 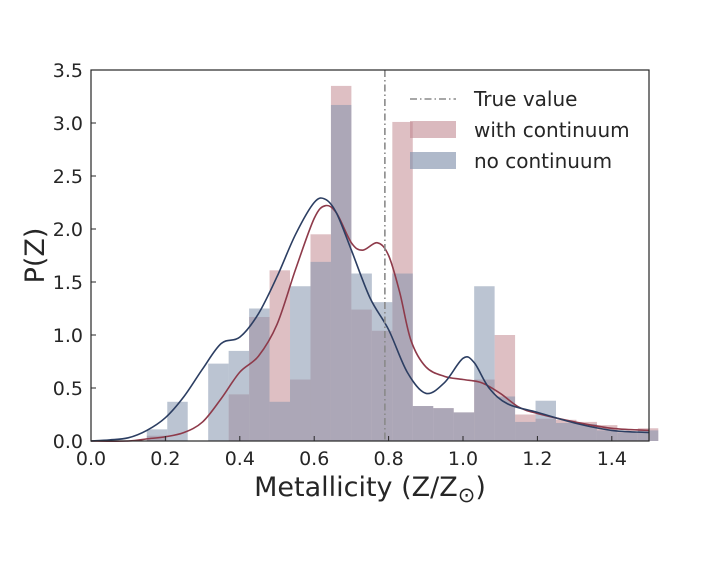 I want to click on x-axis-label: Metallicity (Z/Z⊙), so click(x=370, y=489).